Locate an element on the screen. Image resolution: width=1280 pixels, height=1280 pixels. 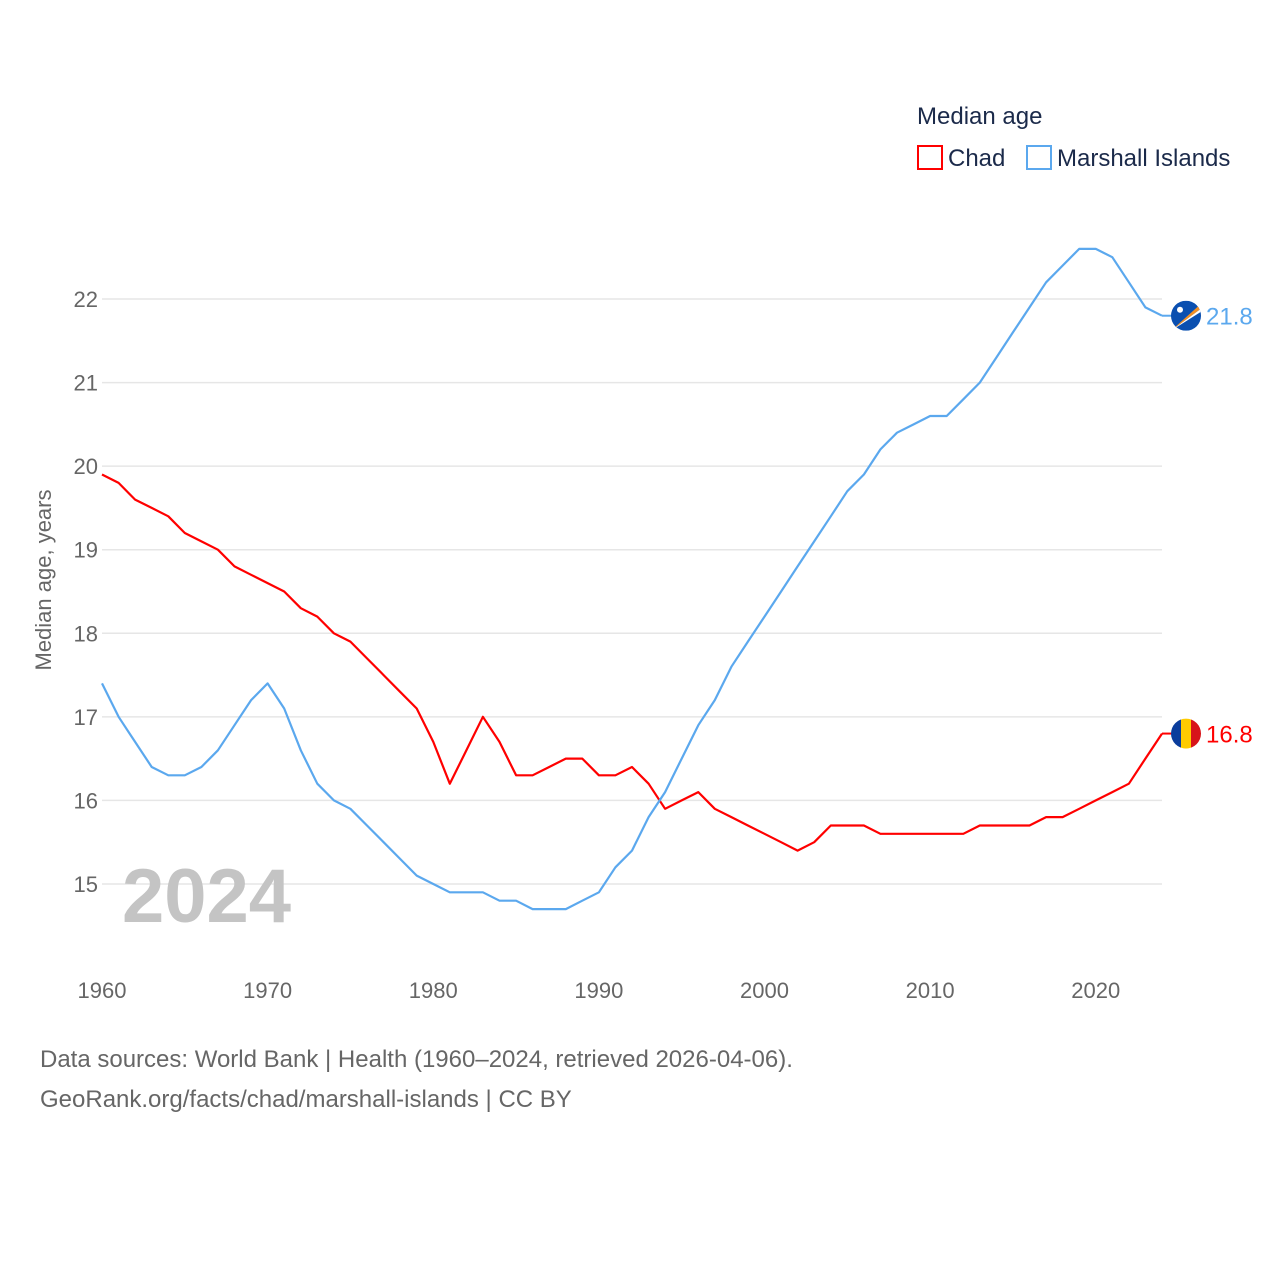
x-tick-label: 1970 is located at coordinates (267, 990).